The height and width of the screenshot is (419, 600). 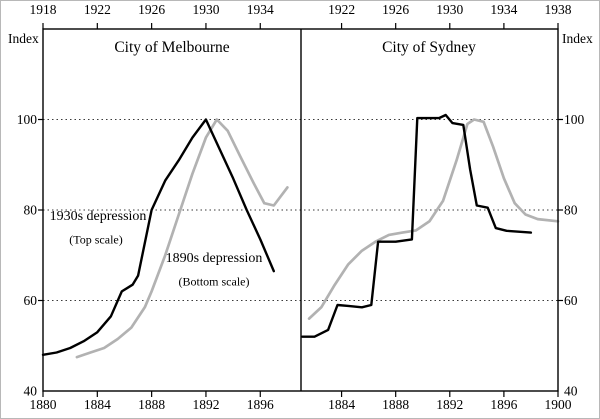 What do you see at coordinates (43, 404) in the screenshot?
I see `bottom-axis-label: 1880` at bounding box center [43, 404].